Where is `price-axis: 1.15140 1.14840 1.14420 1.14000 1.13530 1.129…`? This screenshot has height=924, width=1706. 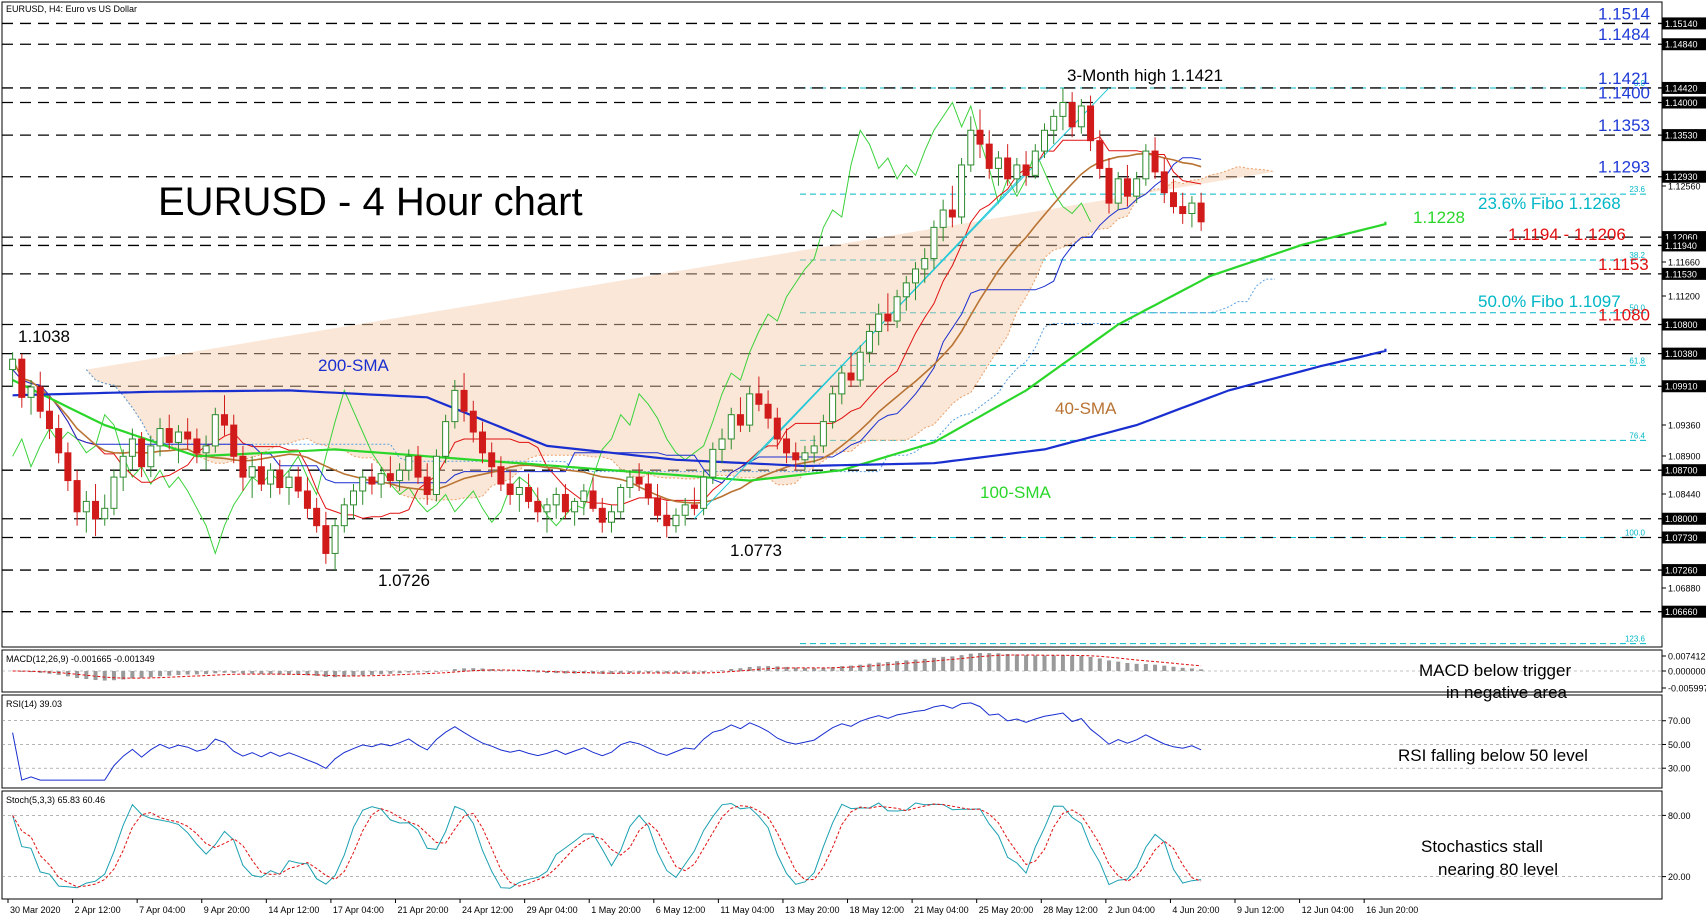 price-axis: 1.15140 1.14840 1.14420 1.14000 1.13530 1.129… is located at coordinates (1684, 317).